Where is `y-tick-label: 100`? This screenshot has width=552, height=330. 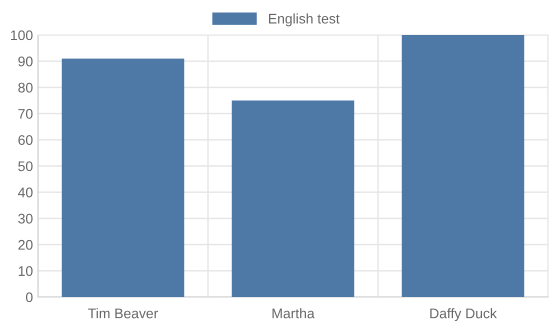 y-tick-label: 100 is located at coordinates (22, 35).